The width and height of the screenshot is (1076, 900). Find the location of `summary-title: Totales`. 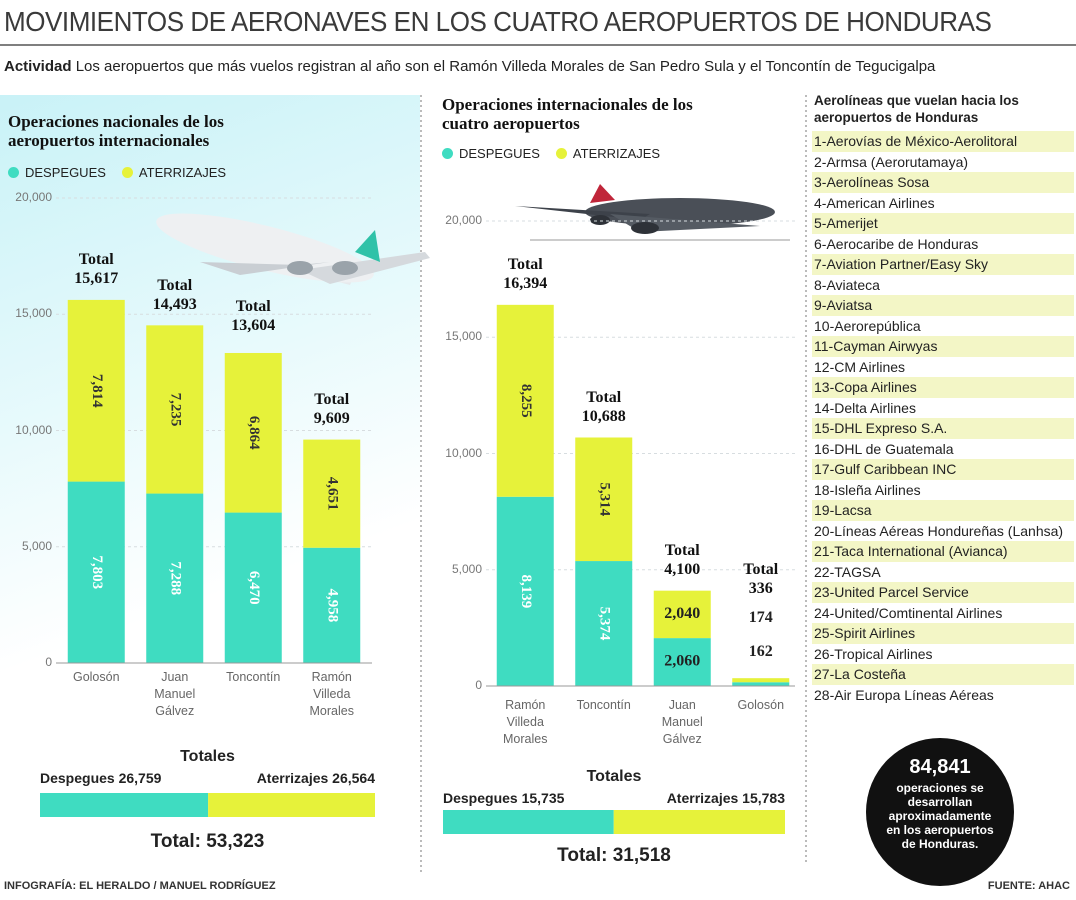

summary-title: Totales is located at coordinates (614, 776).